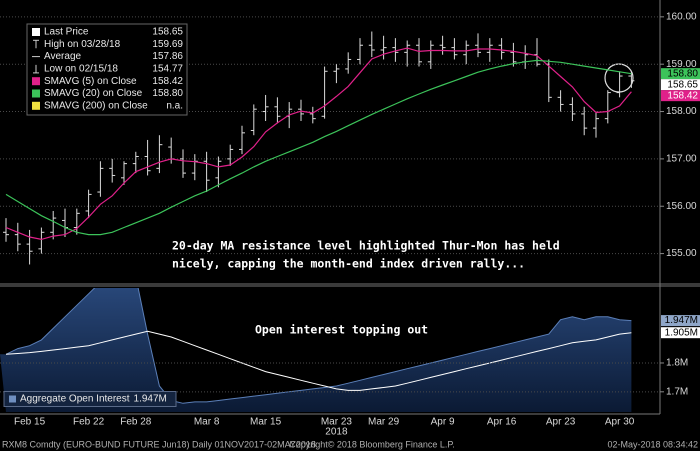 Image resolution: width=700 pixels, height=451 pixels. Describe the element at coordinates (93, 93) in the screenshot. I see `legend-label: SMAVG (20) on Close` at that location.